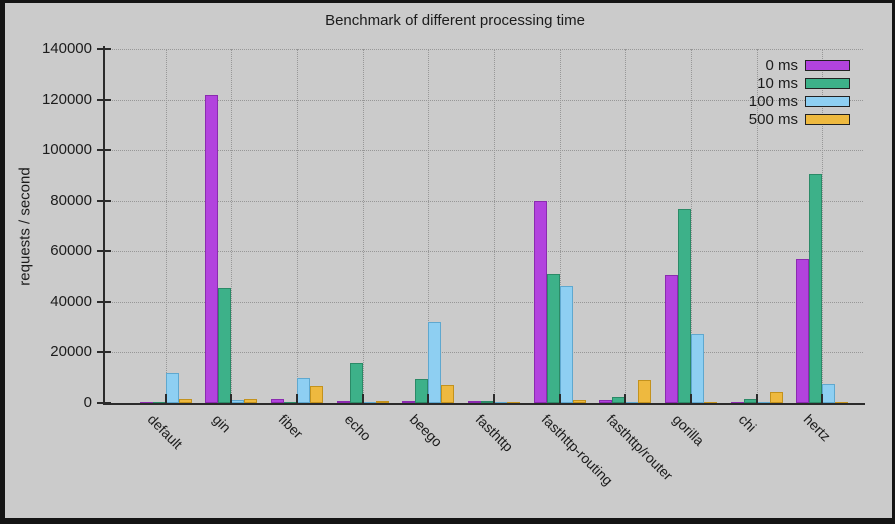  Describe the element at coordinates (421, 391) in the screenshot. I see `bar-beego-10ms` at that location.